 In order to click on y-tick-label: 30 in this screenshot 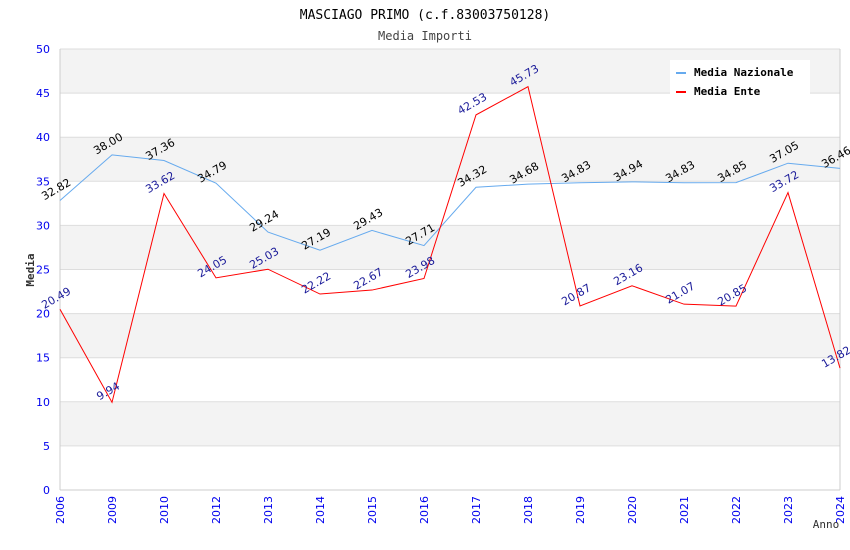, I will do `click(43, 225)`.